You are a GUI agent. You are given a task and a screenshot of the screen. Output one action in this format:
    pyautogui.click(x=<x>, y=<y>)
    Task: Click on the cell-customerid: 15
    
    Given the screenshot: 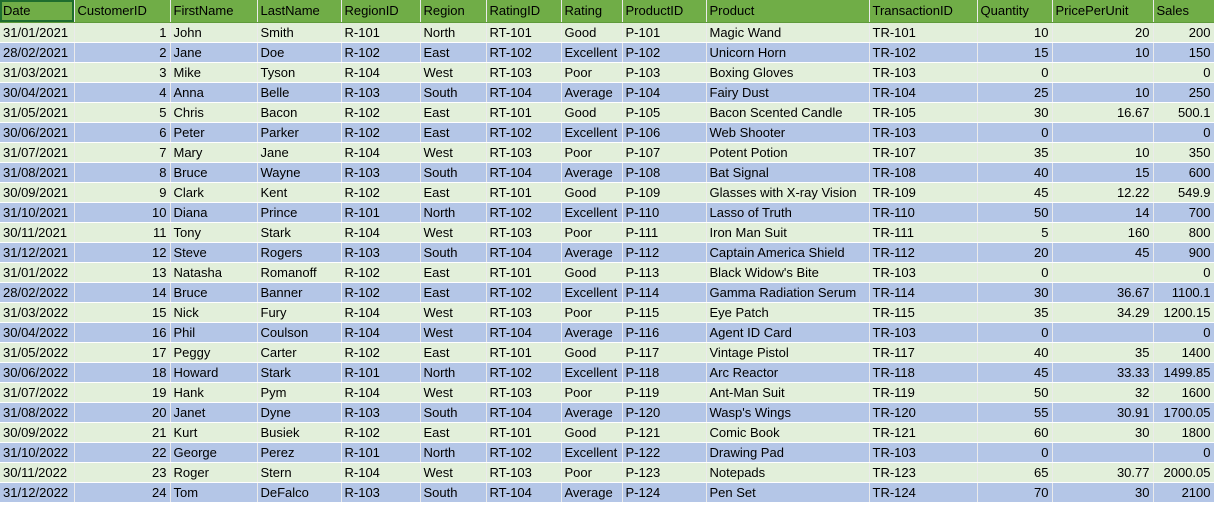 What is the action you would take?
    pyautogui.click(x=122, y=312)
    